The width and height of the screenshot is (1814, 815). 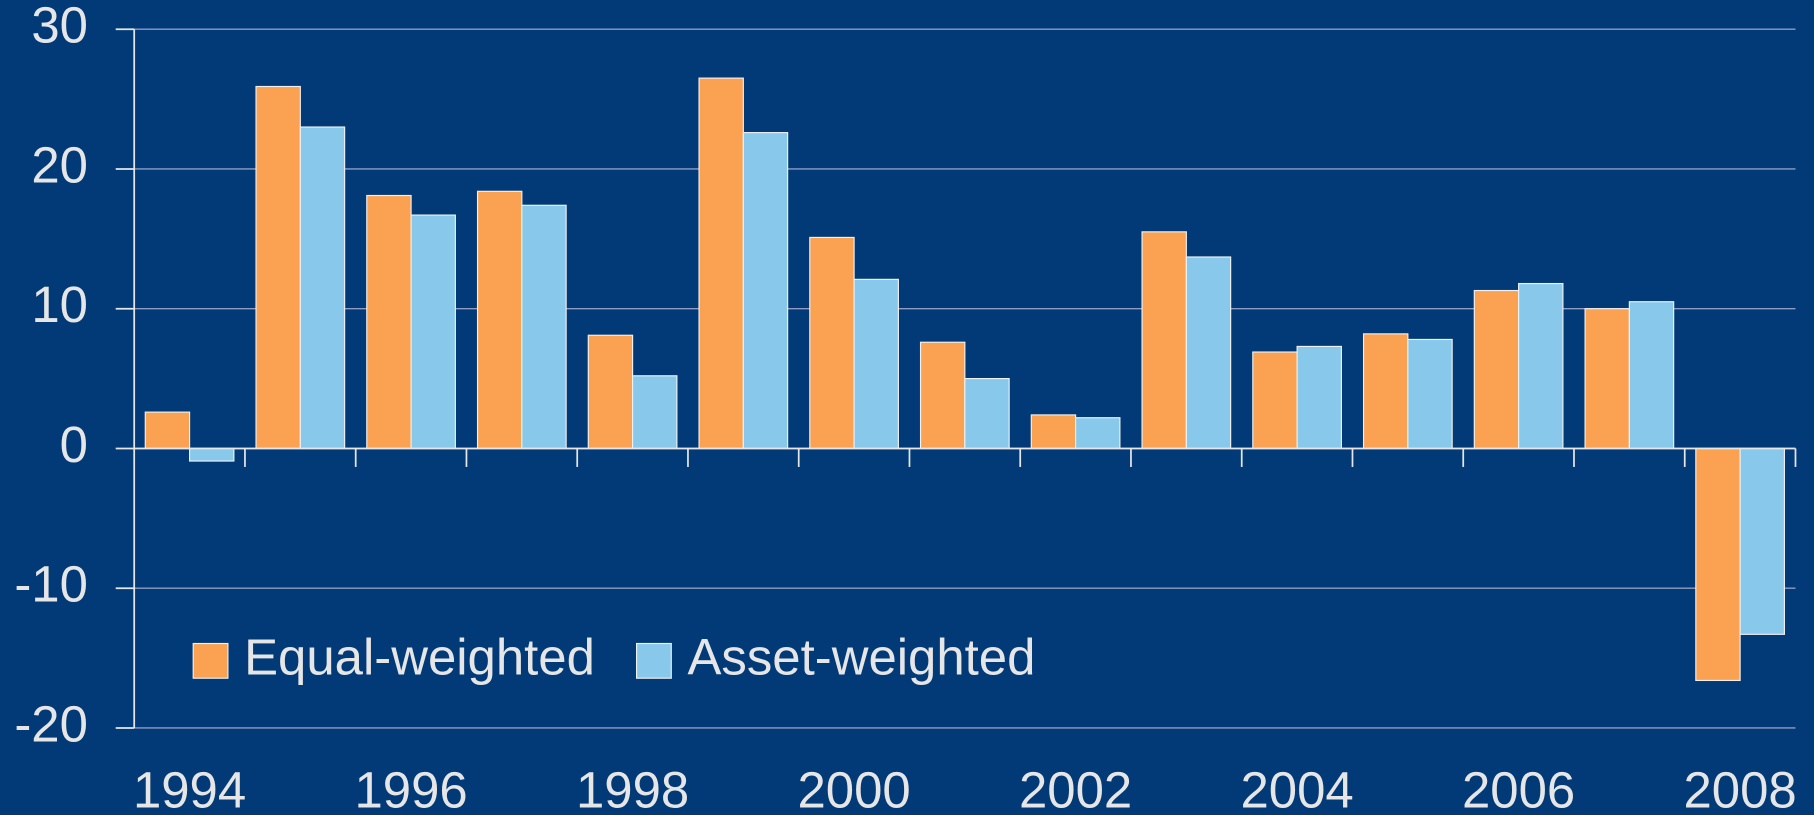 What do you see at coordinates (51, 723) in the screenshot?
I see `y-tick-label: -20` at bounding box center [51, 723].